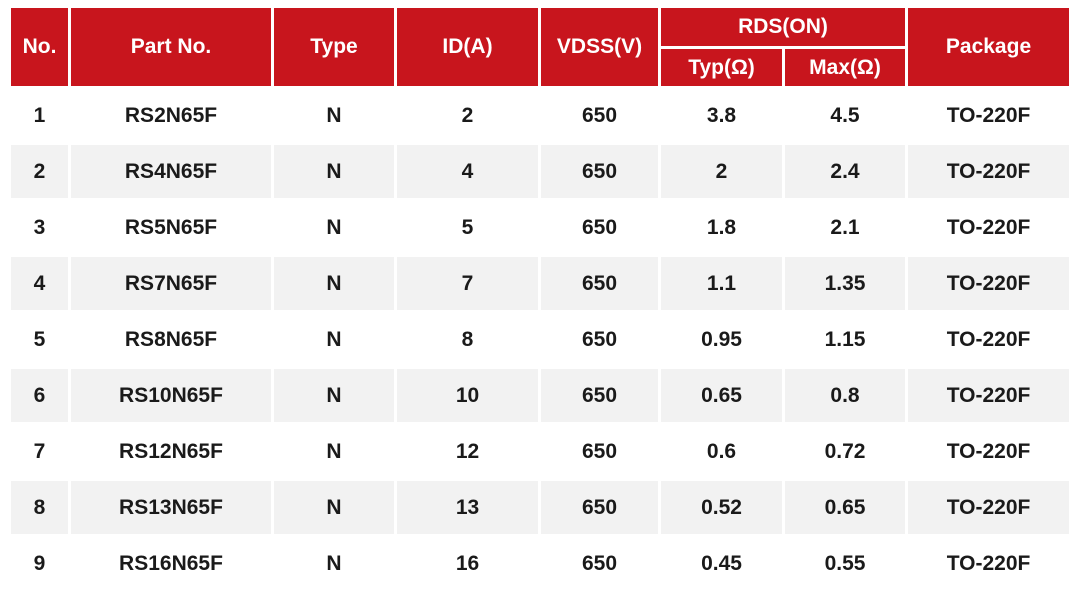 This screenshot has width=1080, height=598. What do you see at coordinates (39, 47) in the screenshot?
I see `column-header-no: No.` at bounding box center [39, 47].